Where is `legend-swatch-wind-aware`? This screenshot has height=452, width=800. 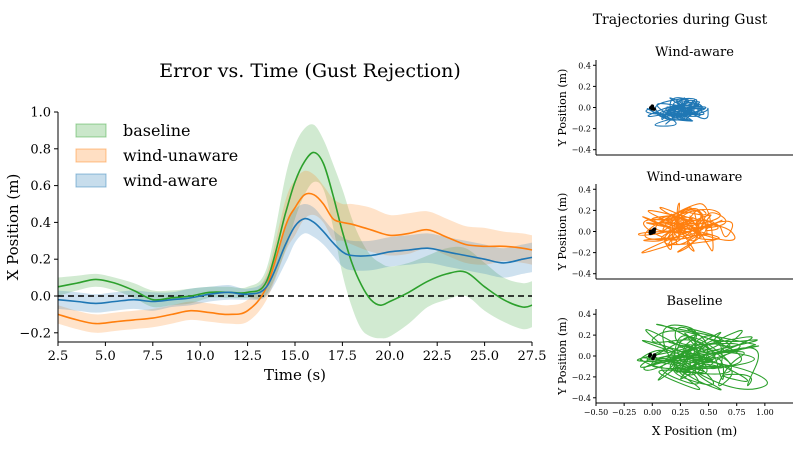
legend-swatch-wind-aware is located at coordinates (91, 180).